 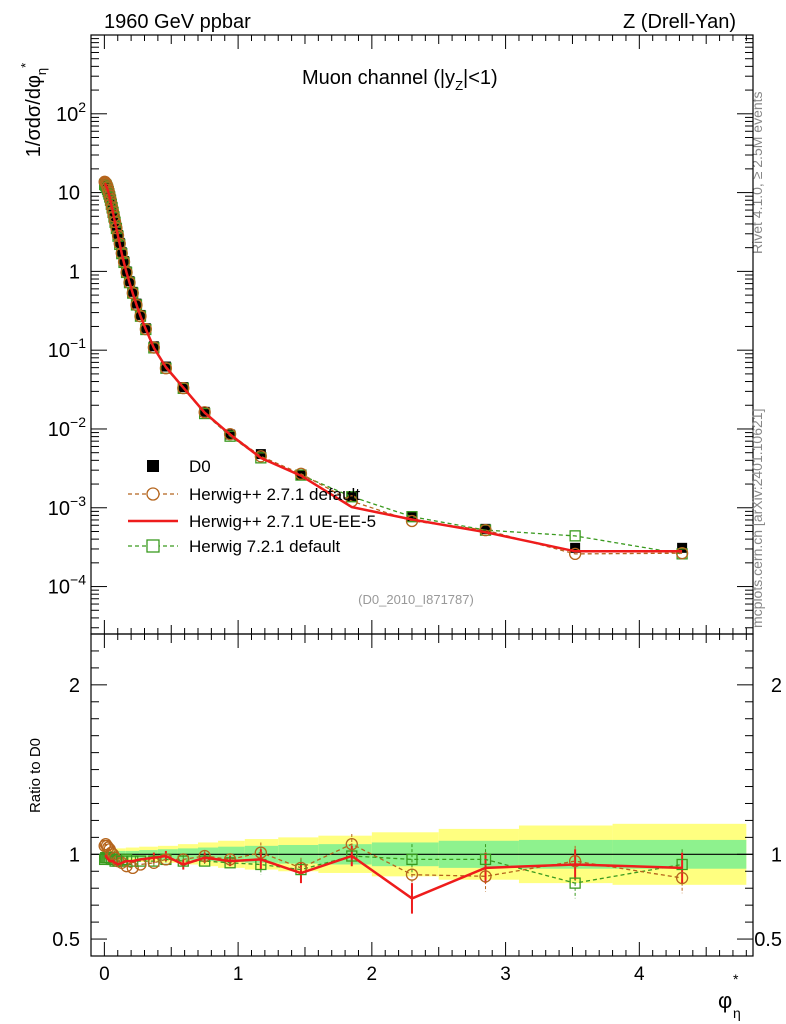 I want to click on ratio-y-label: Ratio to D0, so click(x=35, y=775).